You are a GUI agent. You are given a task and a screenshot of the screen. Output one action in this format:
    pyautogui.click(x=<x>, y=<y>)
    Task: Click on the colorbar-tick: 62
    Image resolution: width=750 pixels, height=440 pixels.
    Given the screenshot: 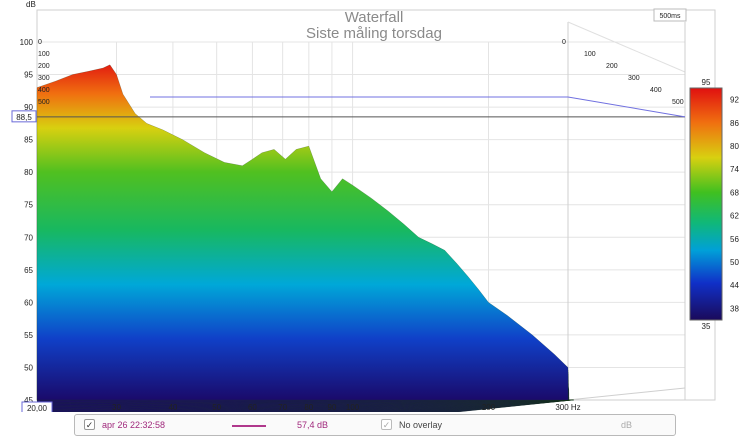 What is the action you would take?
    pyautogui.click(x=734, y=216)
    